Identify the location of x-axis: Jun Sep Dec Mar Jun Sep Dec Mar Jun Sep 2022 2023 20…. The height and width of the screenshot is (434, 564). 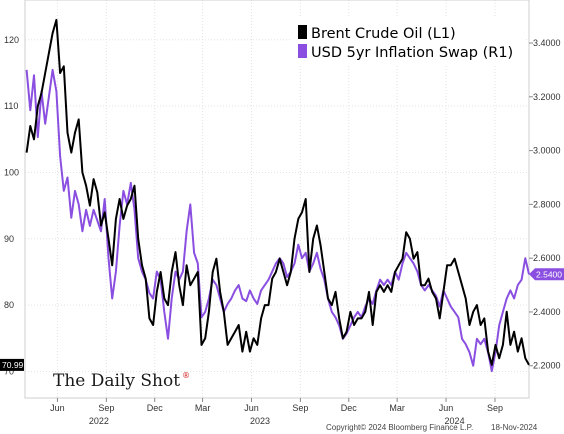
(276, 412).